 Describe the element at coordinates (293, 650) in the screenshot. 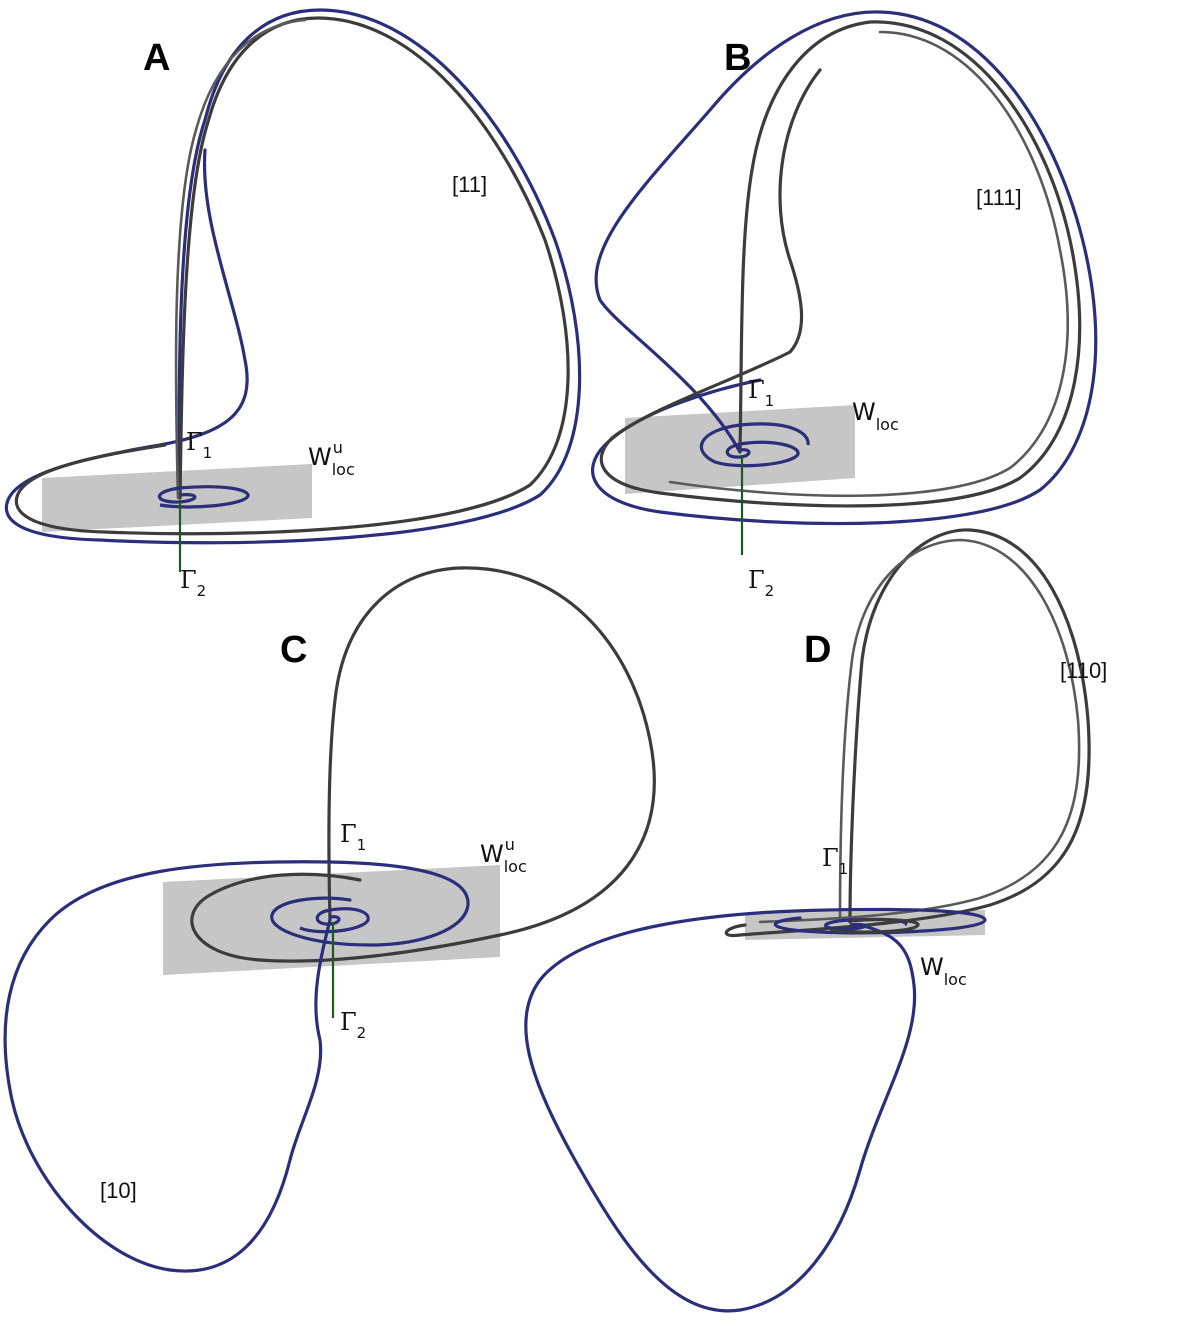

I see `panel-c-letter: C` at that location.